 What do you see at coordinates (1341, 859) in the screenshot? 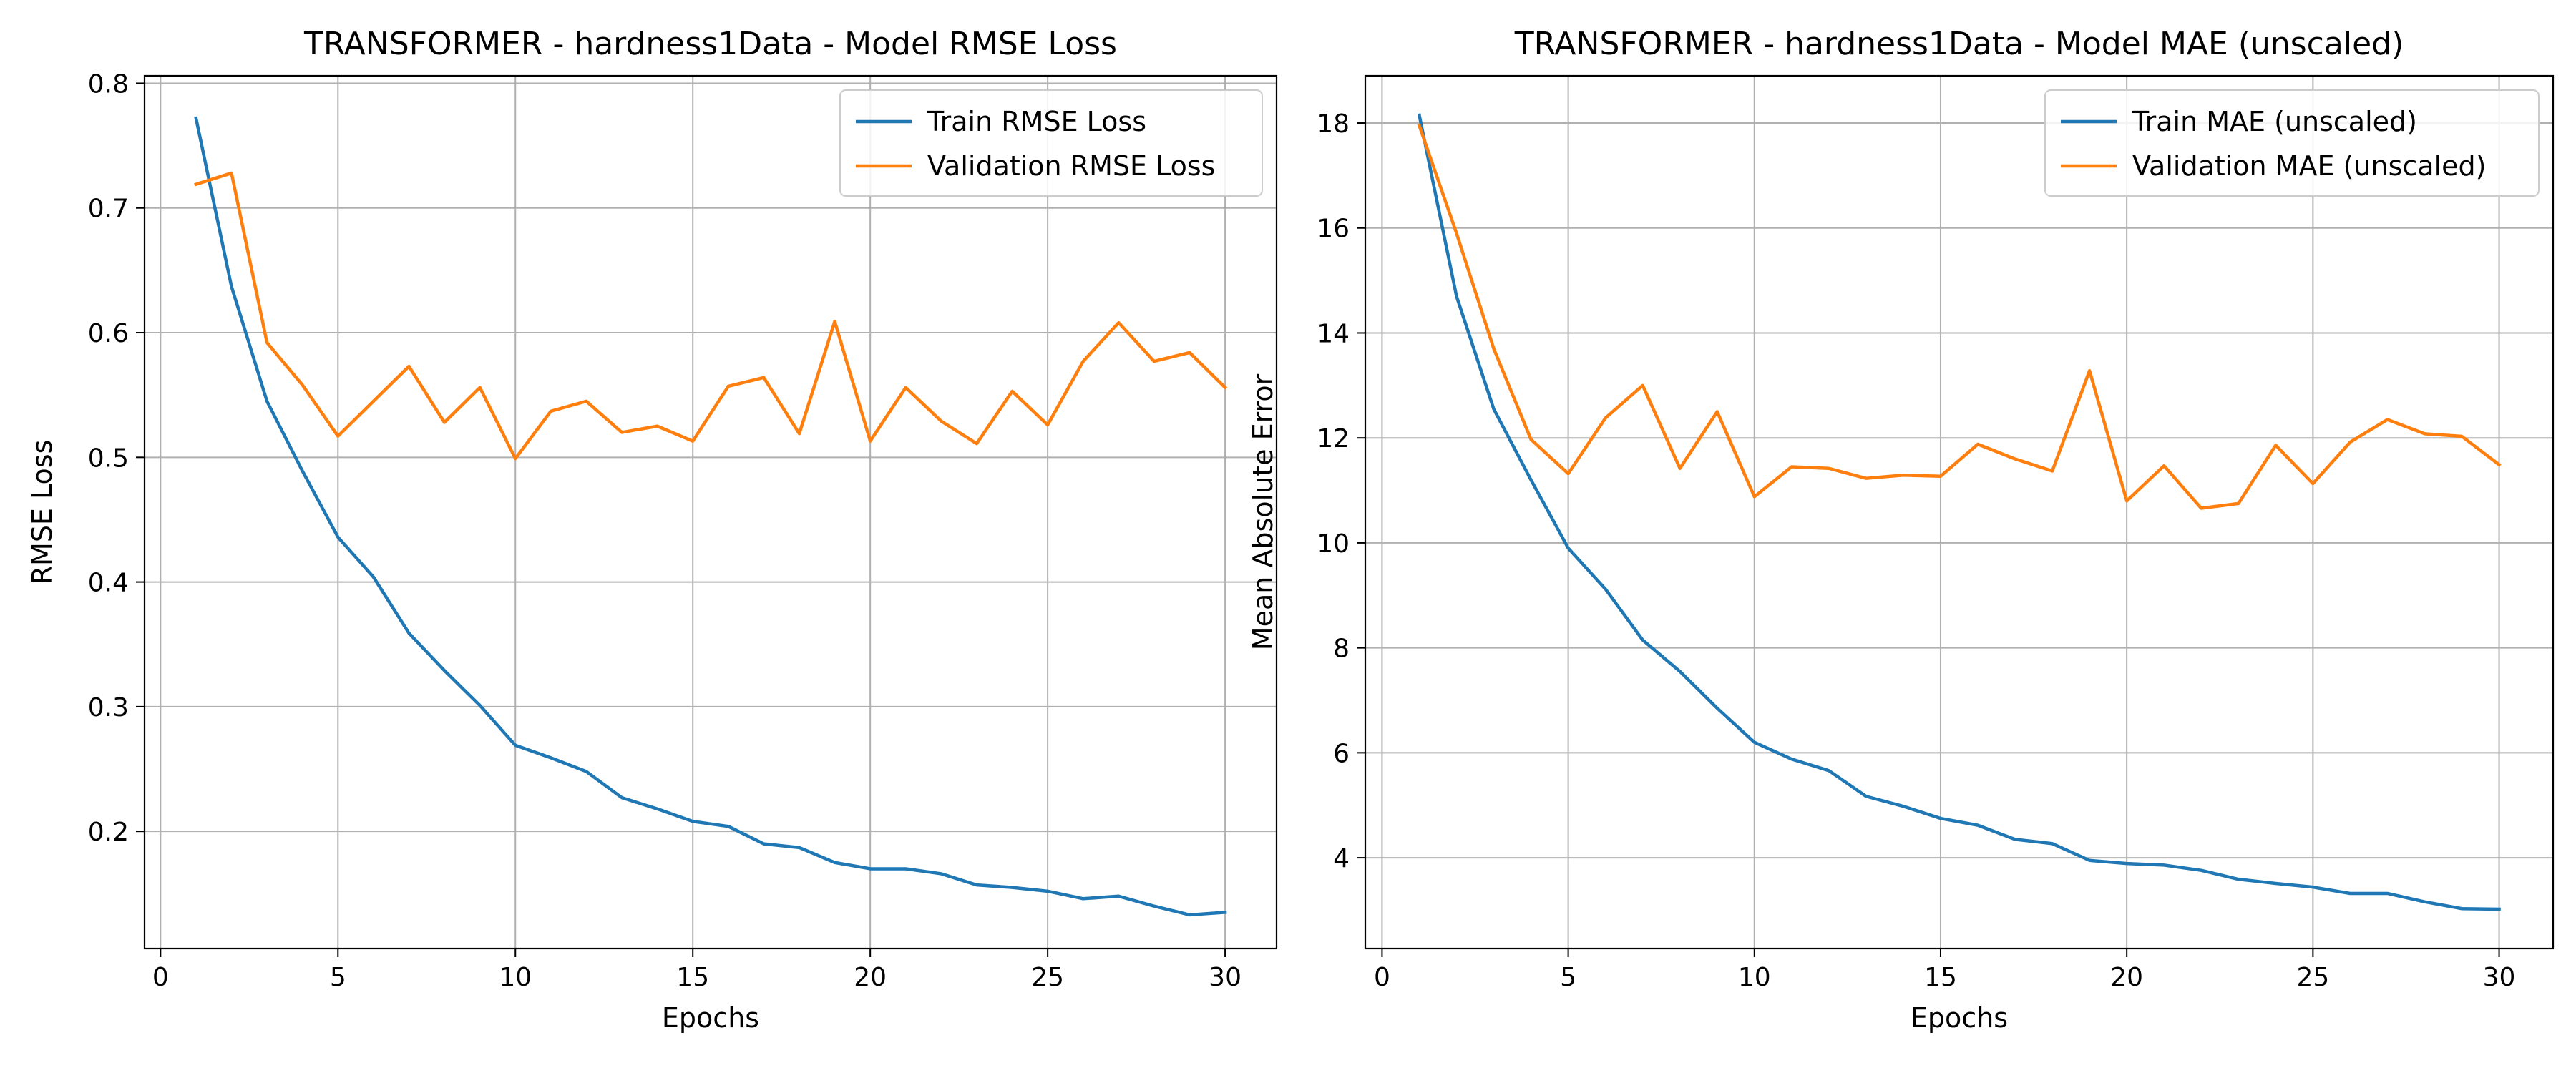
I see `y-tick-label: 4` at bounding box center [1341, 859].